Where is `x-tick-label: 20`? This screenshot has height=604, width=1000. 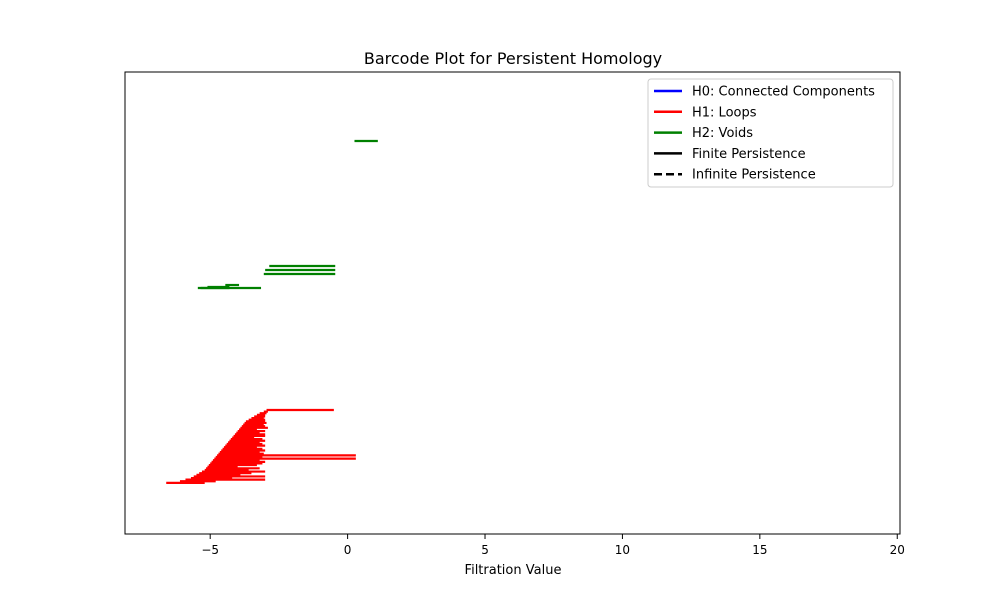
x-tick-label: 20 is located at coordinates (897, 550).